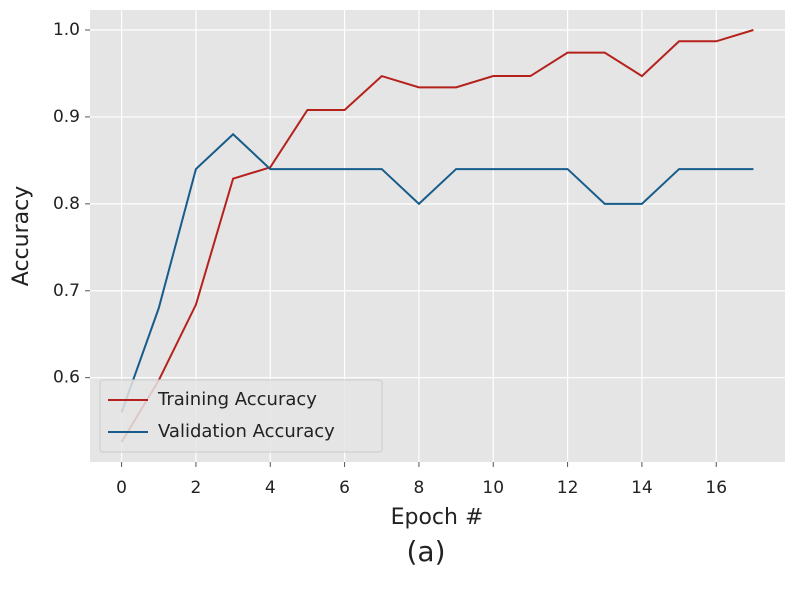 The image size is (796, 600). What do you see at coordinates (66, 291) in the screenshot?
I see `y-tick-label: 0.7` at bounding box center [66, 291].